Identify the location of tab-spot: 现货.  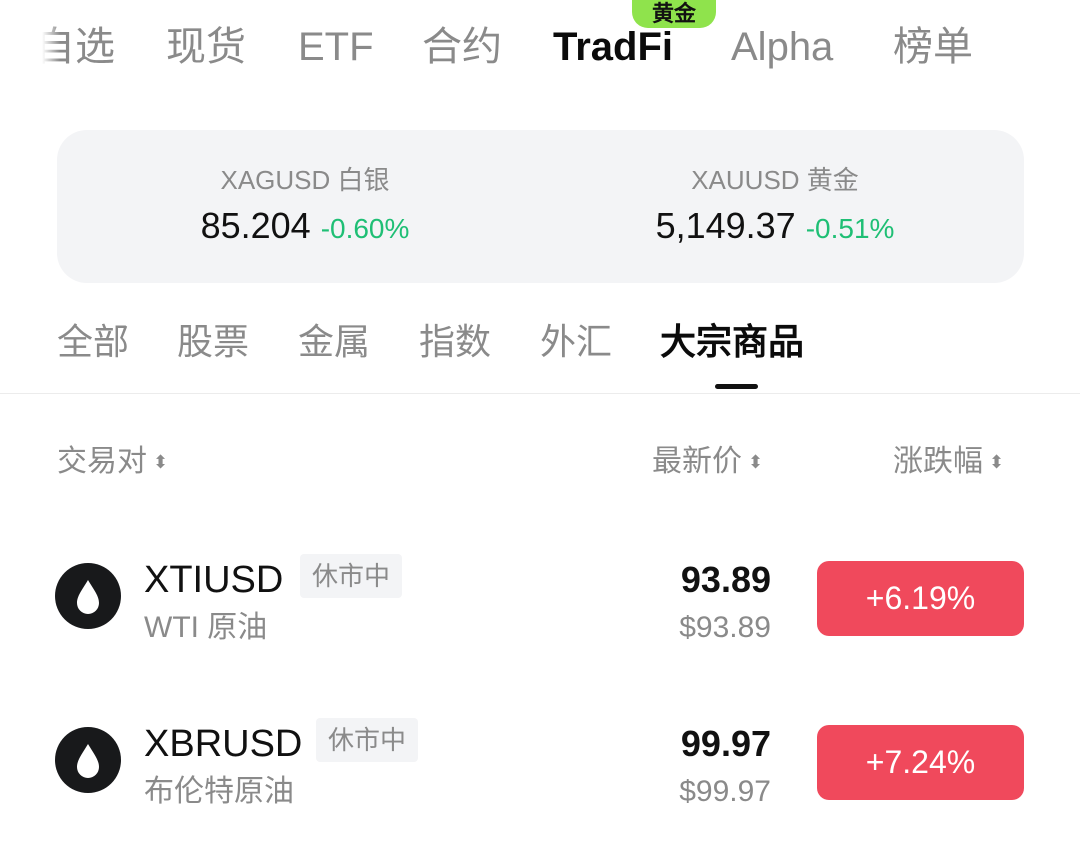
(206, 47).